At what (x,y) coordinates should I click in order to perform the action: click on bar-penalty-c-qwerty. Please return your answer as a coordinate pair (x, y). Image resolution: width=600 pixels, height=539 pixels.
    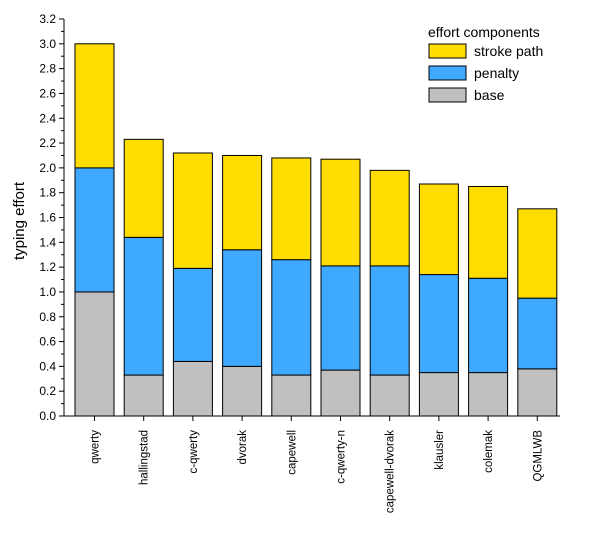
    Looking at the image, I should click on (192, 314).